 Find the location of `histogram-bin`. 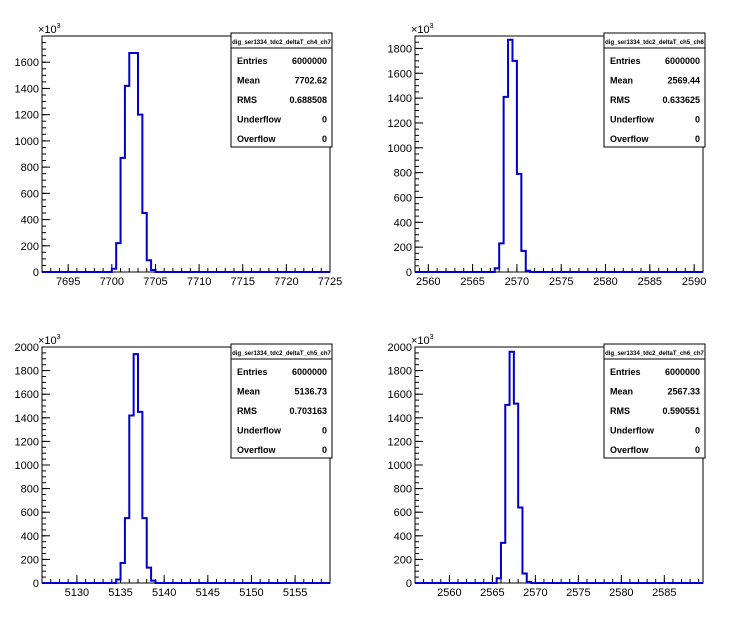

histogram-bin is located at coordinates (133, 162).